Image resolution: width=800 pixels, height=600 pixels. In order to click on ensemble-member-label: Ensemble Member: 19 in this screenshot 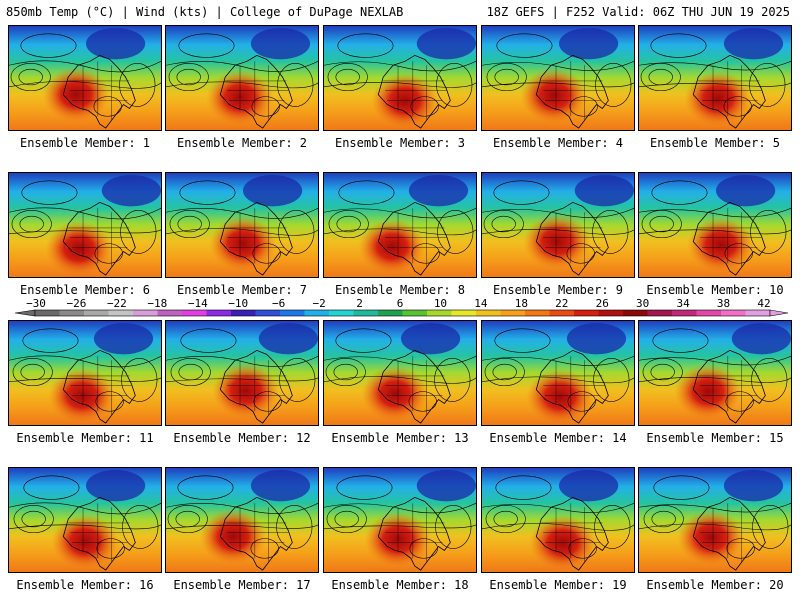, I will do `click(558, 585)`.